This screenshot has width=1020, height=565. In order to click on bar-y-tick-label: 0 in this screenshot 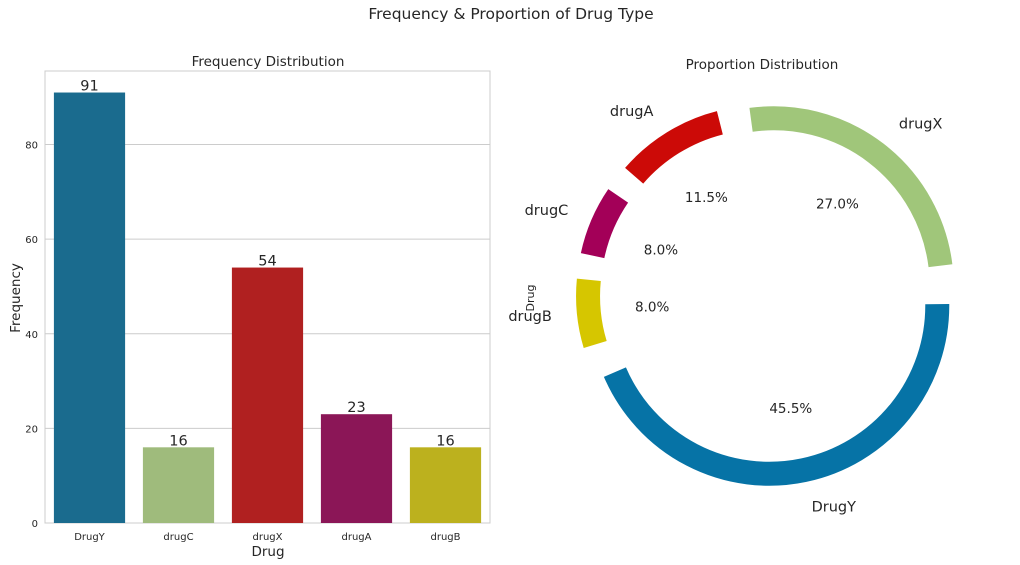, I will do `click(35, 524)`.